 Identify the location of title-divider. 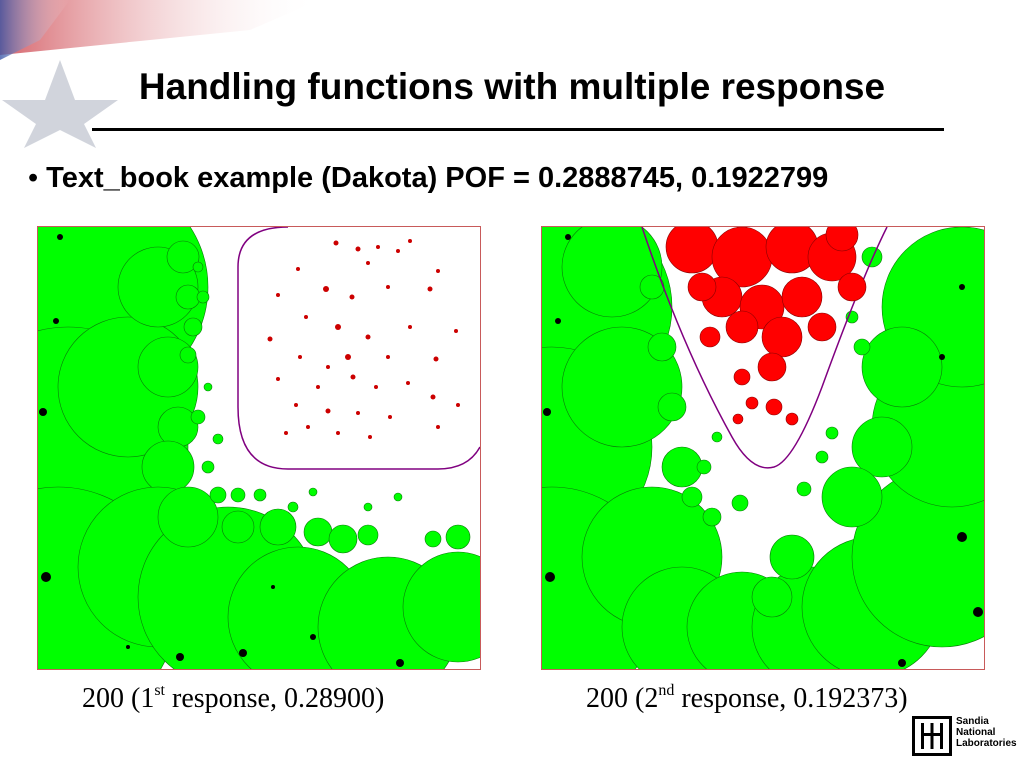
(518, 129).